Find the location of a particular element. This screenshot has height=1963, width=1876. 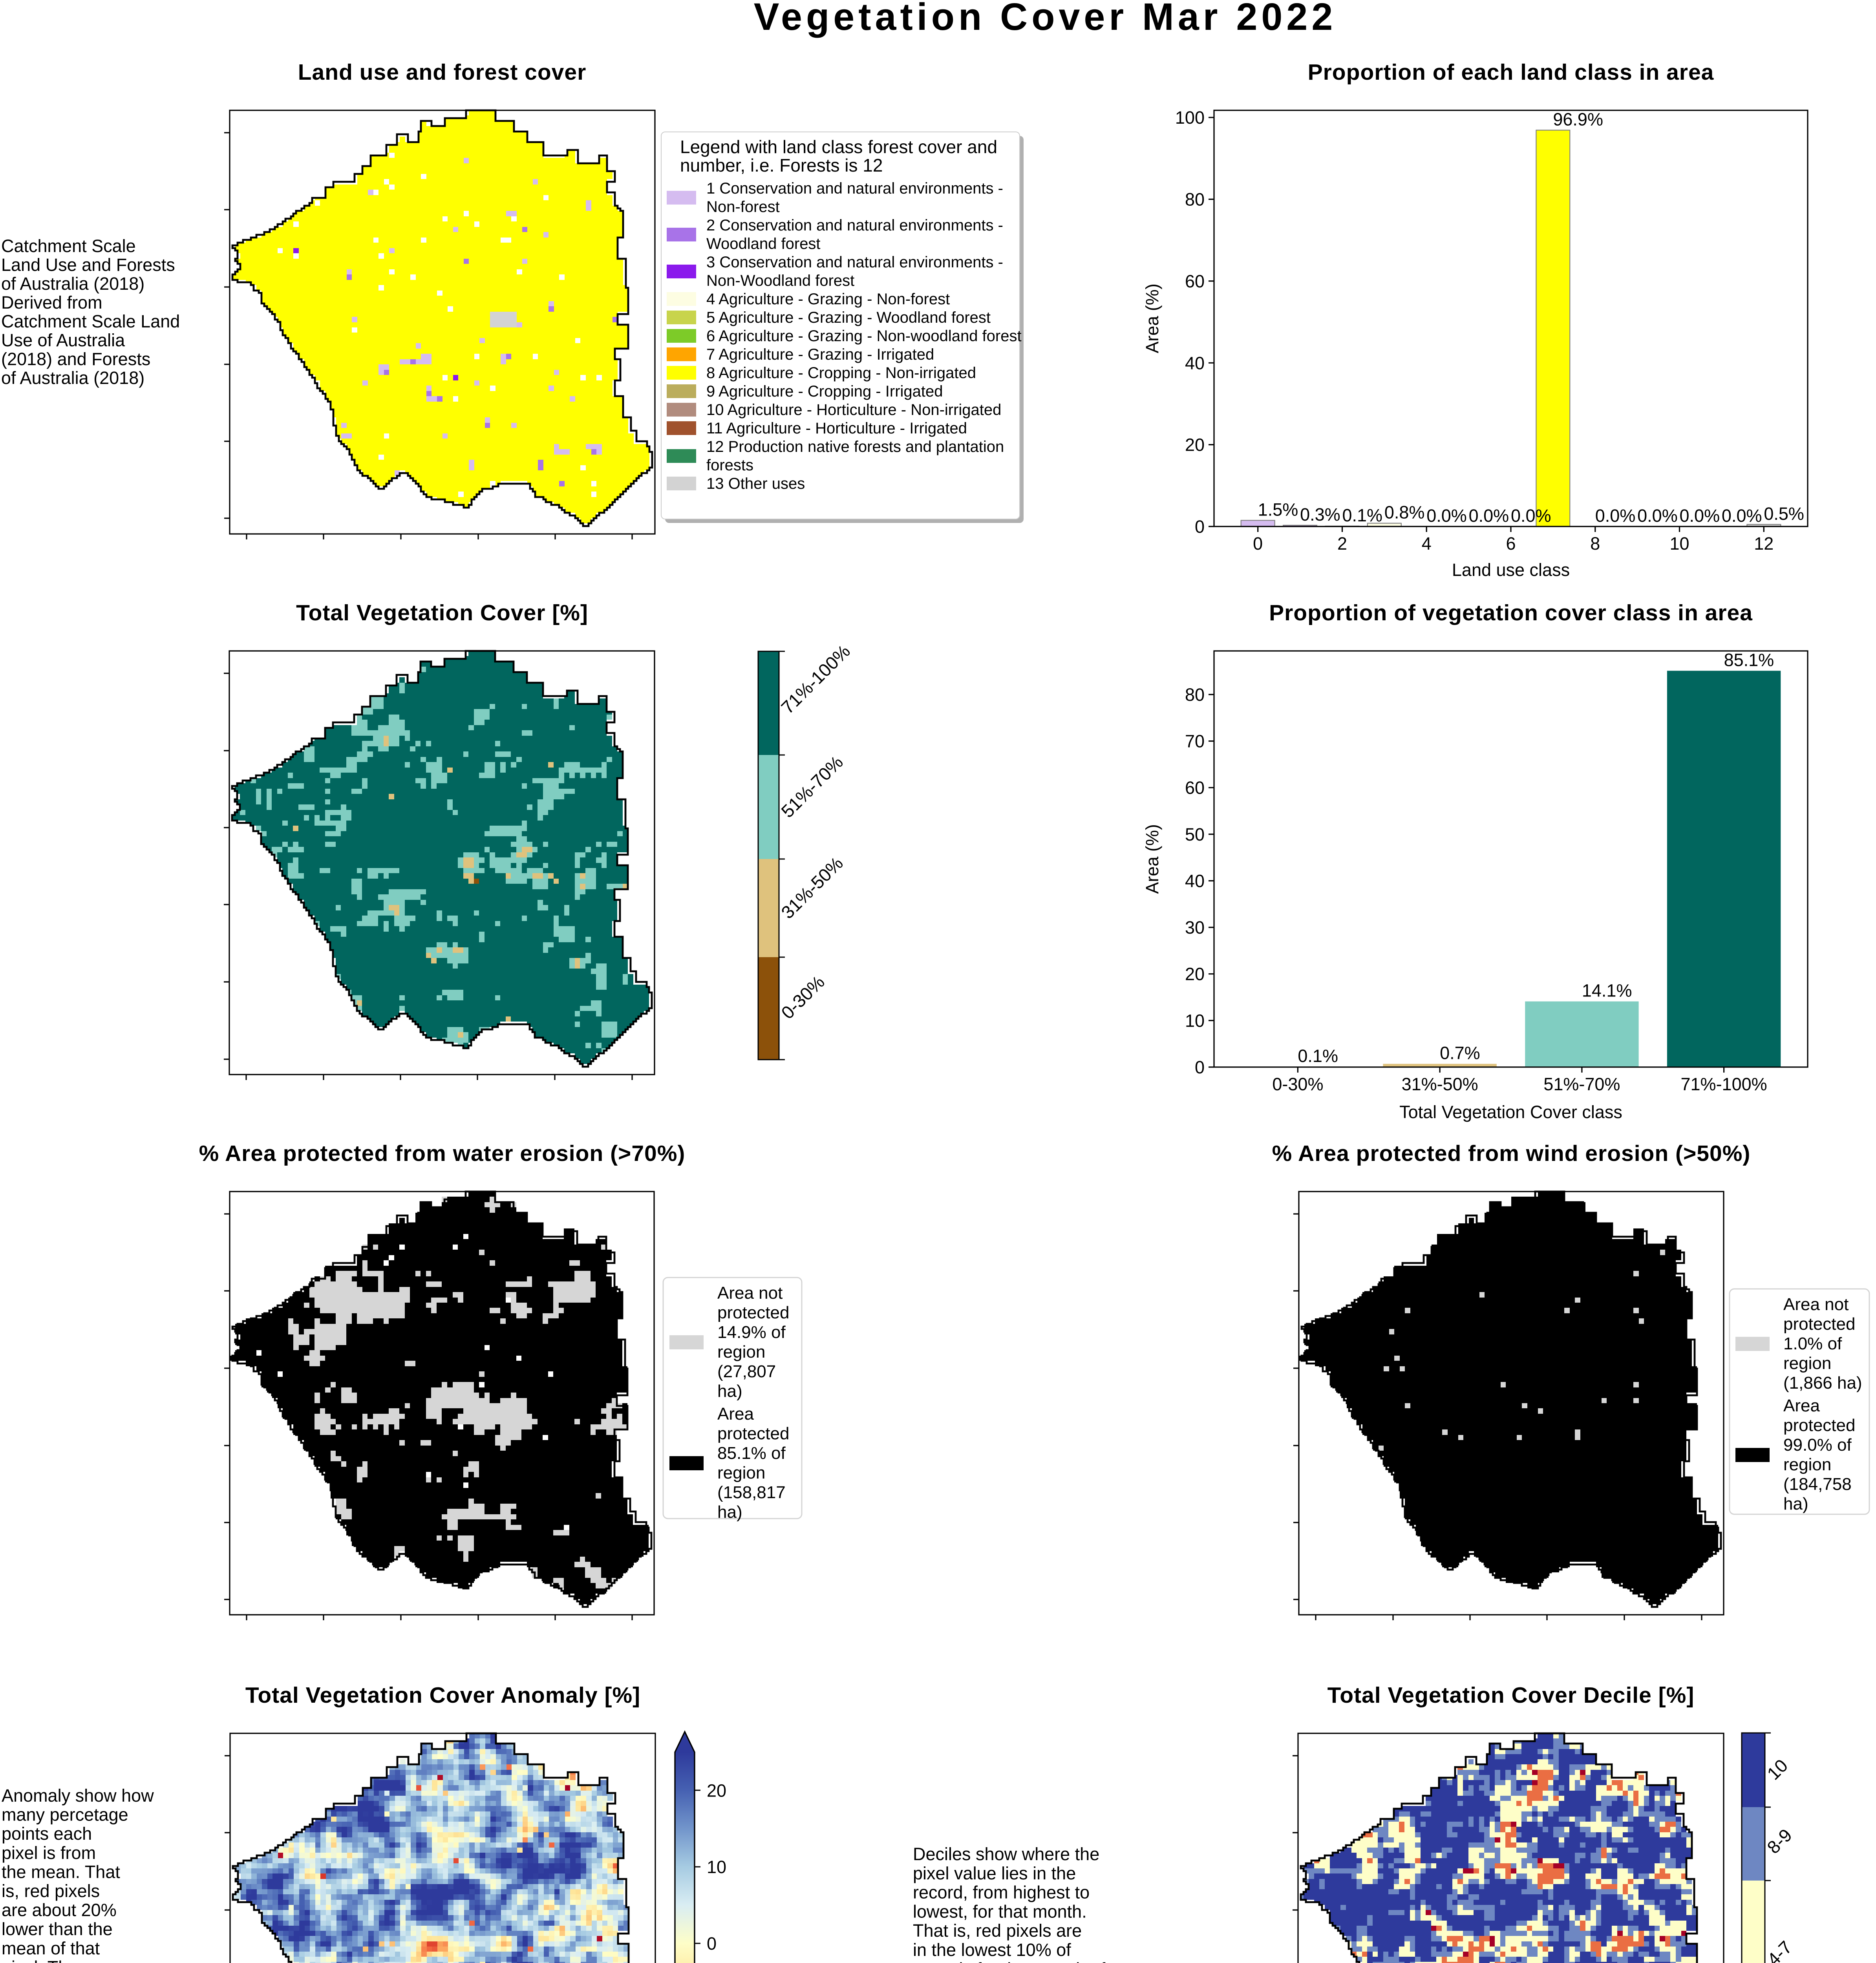

svg-text: in the lowest 10% of is located at coordinates (992, 1950).